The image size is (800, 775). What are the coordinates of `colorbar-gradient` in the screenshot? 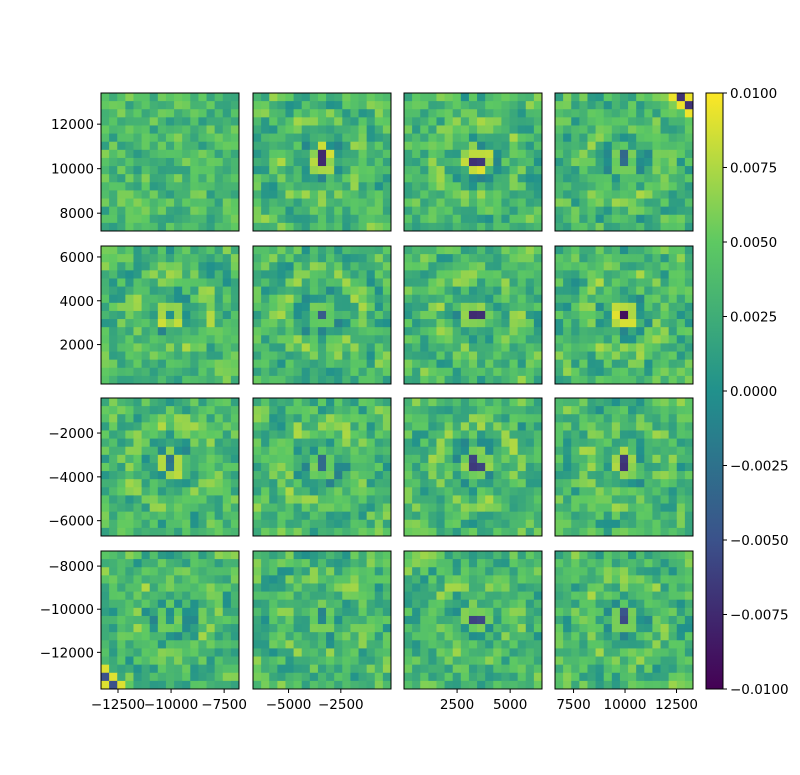 It's located at (714, 391).